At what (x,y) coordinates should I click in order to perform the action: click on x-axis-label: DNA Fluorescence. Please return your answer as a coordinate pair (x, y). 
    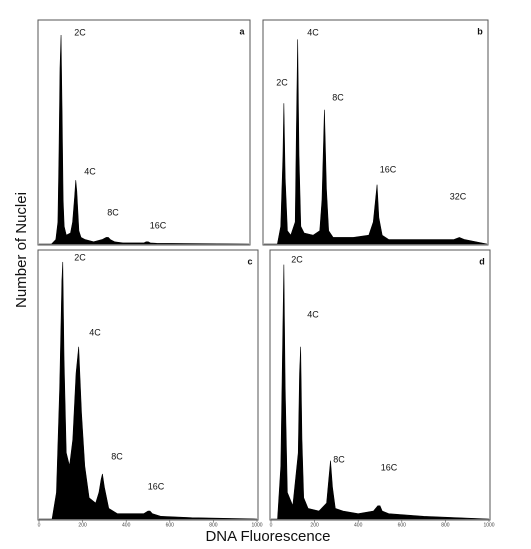
    Looking at the image, I should click on (267, 536).